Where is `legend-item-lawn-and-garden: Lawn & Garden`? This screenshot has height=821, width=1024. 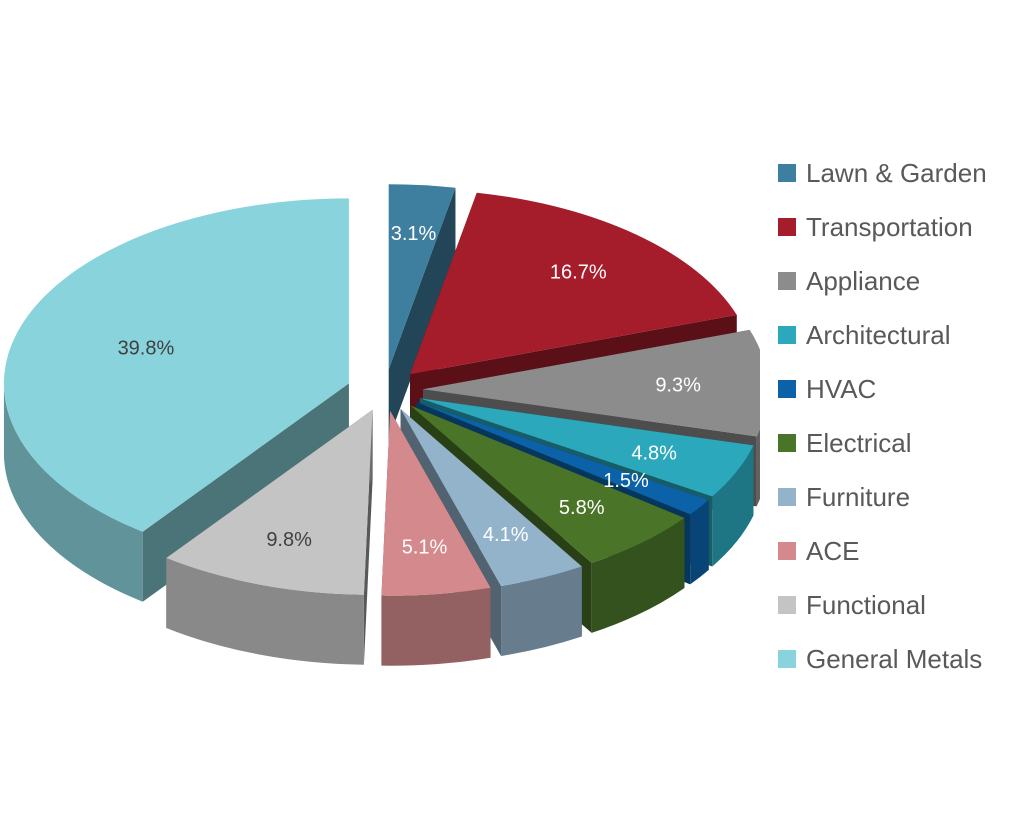
legend-item-lawn-and-garden: Lawn & Garden is located at coordinates (882, 173).